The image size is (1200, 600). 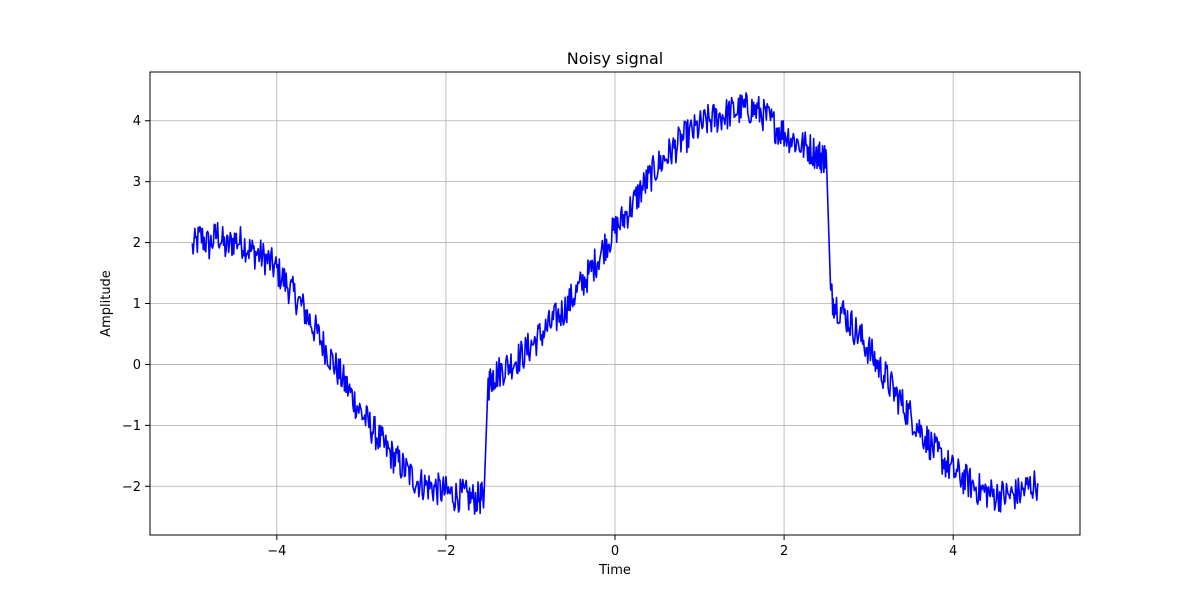 What do you see at coordinates (137, 182) in the screenshot?
I see `y-tick-label: 3` at bounding box center [137, 182].